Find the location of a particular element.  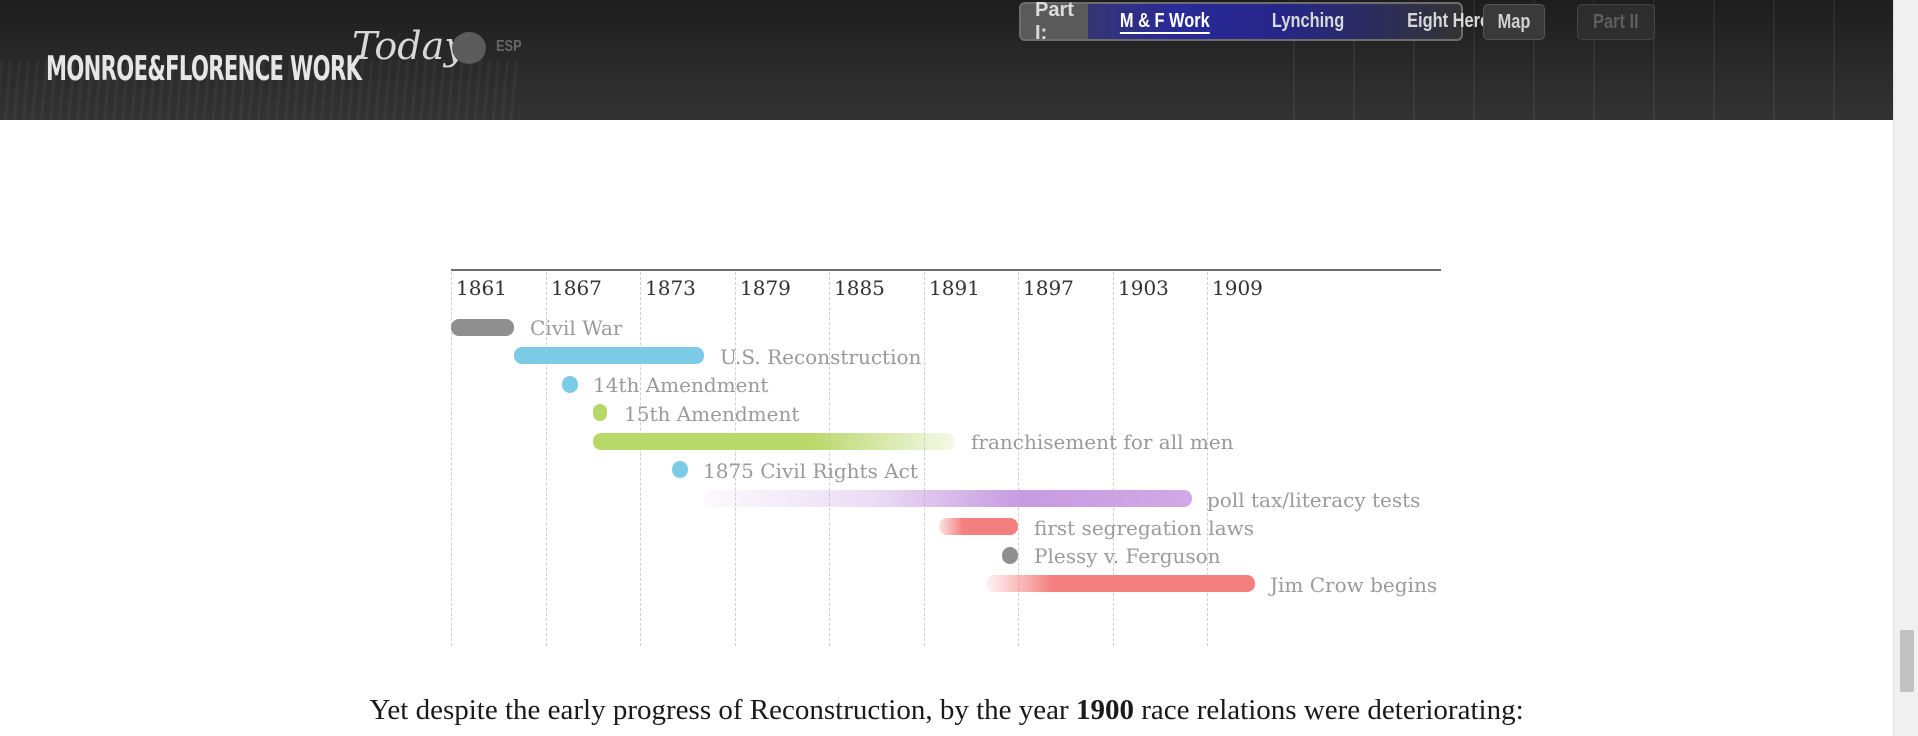

timeline-bar-plessy is located at coordinates (1010, 555).